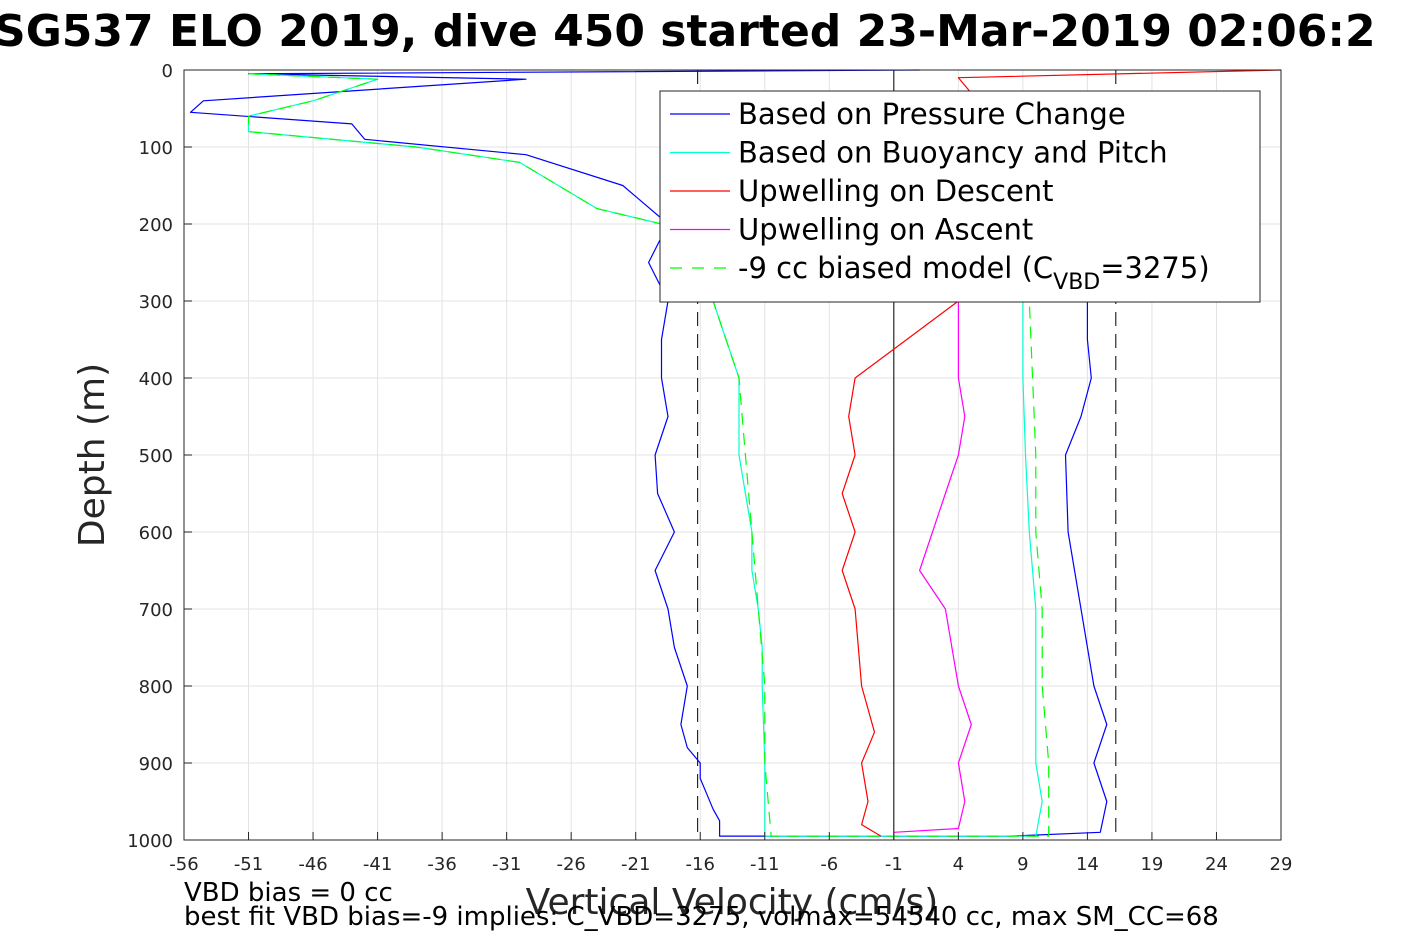 This screenshot has width=1417, height=945. I want to click on y-tick-label: 900, so click(156, 764).